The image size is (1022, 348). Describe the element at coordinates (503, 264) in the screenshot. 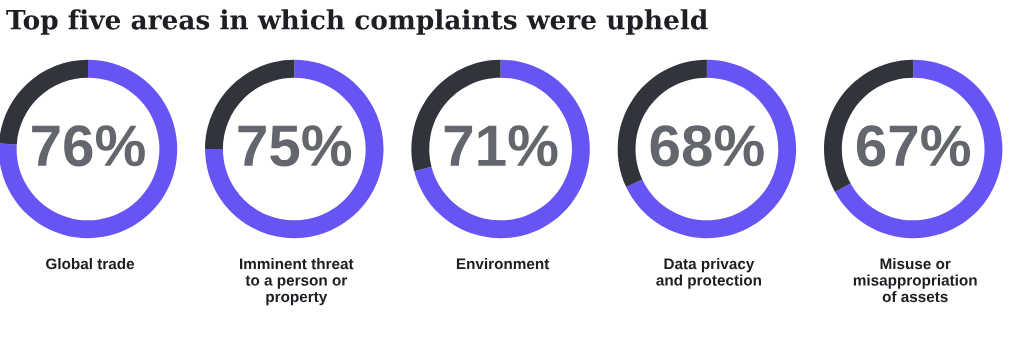

I see `text: Environment` at that location.